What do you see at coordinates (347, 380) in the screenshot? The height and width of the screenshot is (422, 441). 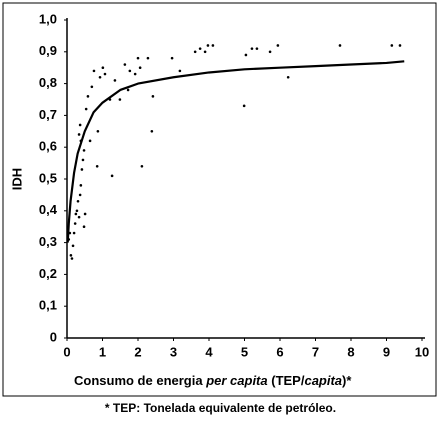 I see `x-axis-label-part: )*` at bounding box center [347, 380].